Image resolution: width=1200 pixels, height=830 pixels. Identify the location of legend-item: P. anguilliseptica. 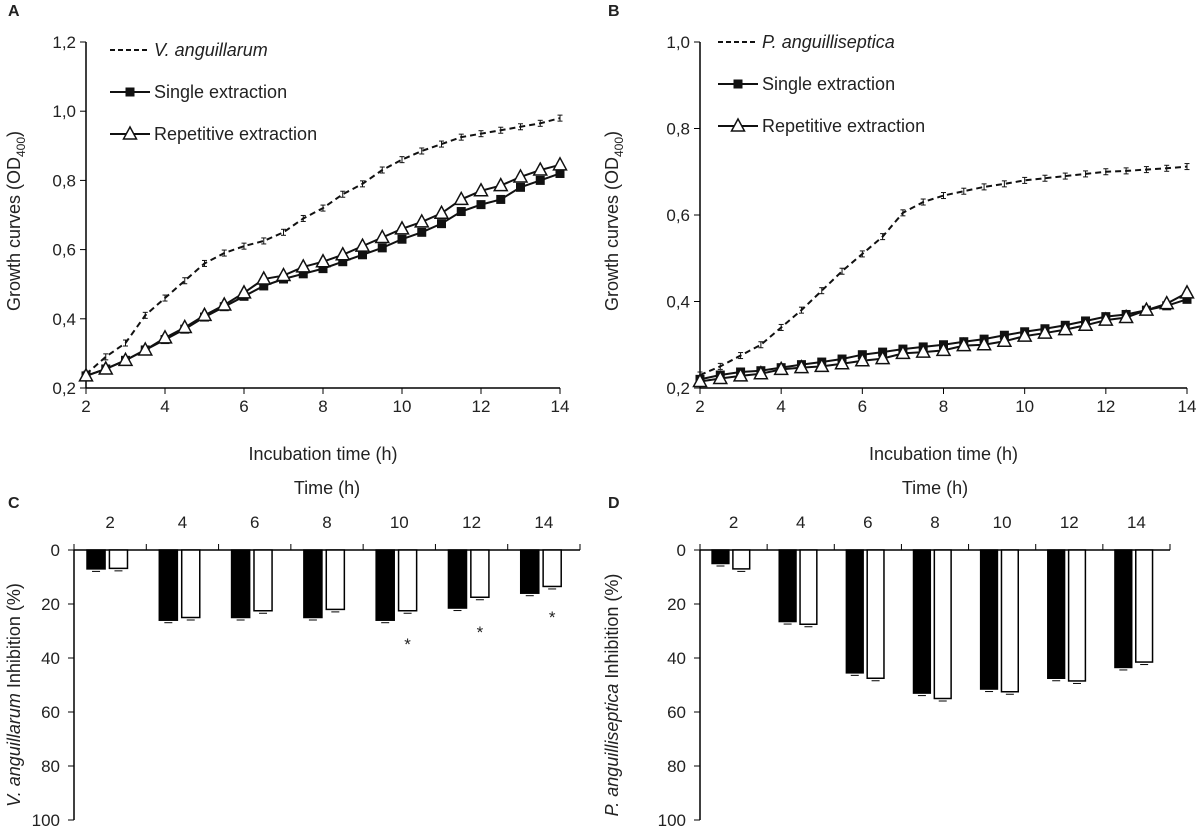
(806, 42).